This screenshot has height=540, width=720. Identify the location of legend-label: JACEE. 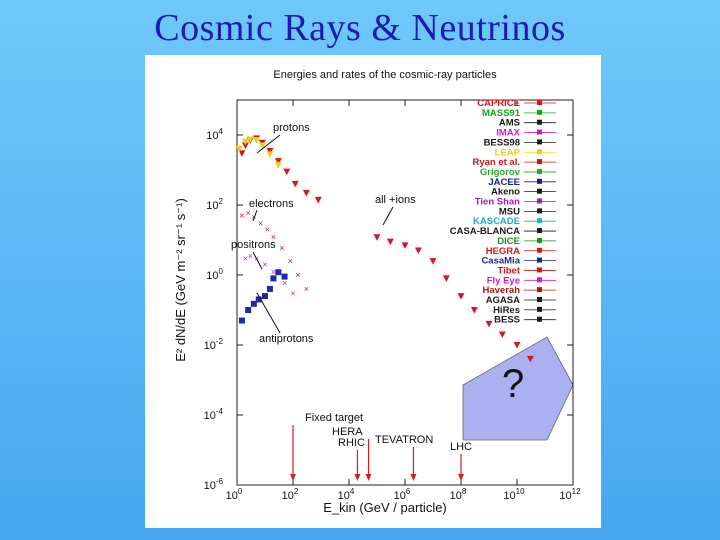
(504, 182).